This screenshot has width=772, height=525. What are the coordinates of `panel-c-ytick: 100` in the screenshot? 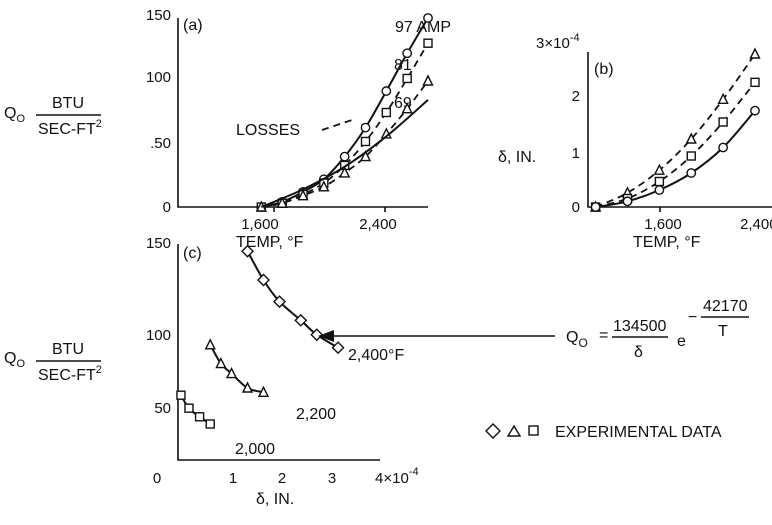 It's located at (158, 335).